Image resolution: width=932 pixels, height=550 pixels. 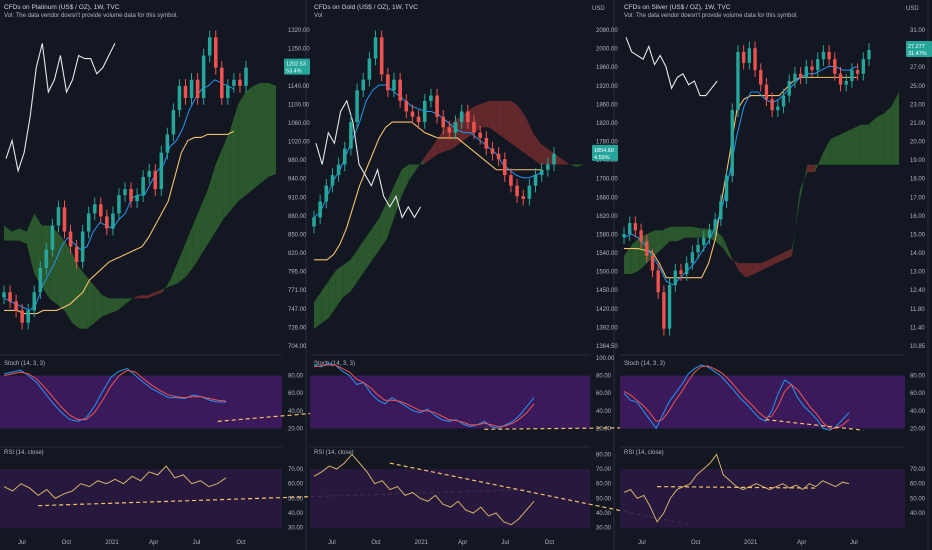 What do you see at coordinates (917, 54) in the screenshot?
I see `price-tag-change: 31.47%` at bounding box center [917, 54].